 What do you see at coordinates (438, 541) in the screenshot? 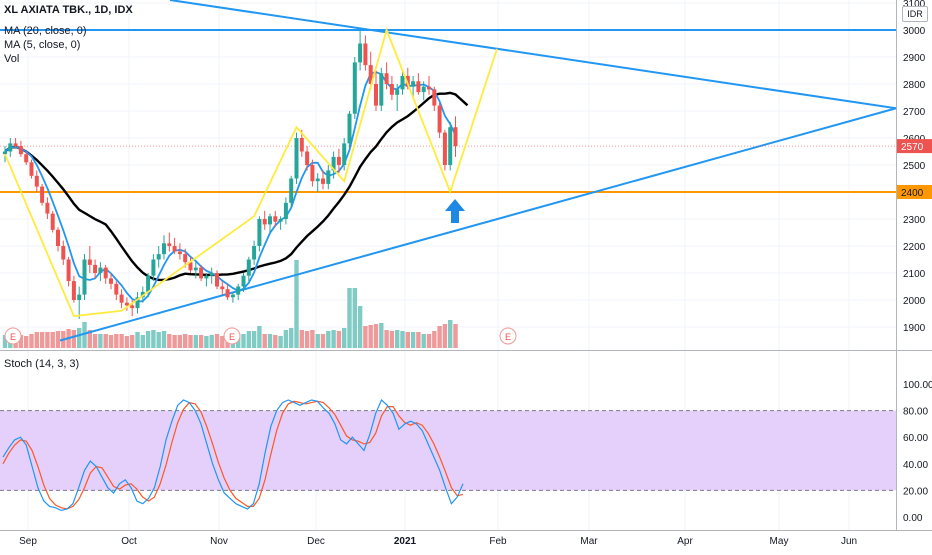
I see `time-axis: Sep Oct Nov Dec 2021 Feb Mar Apr May Jun` at bounding box center [438, 541].